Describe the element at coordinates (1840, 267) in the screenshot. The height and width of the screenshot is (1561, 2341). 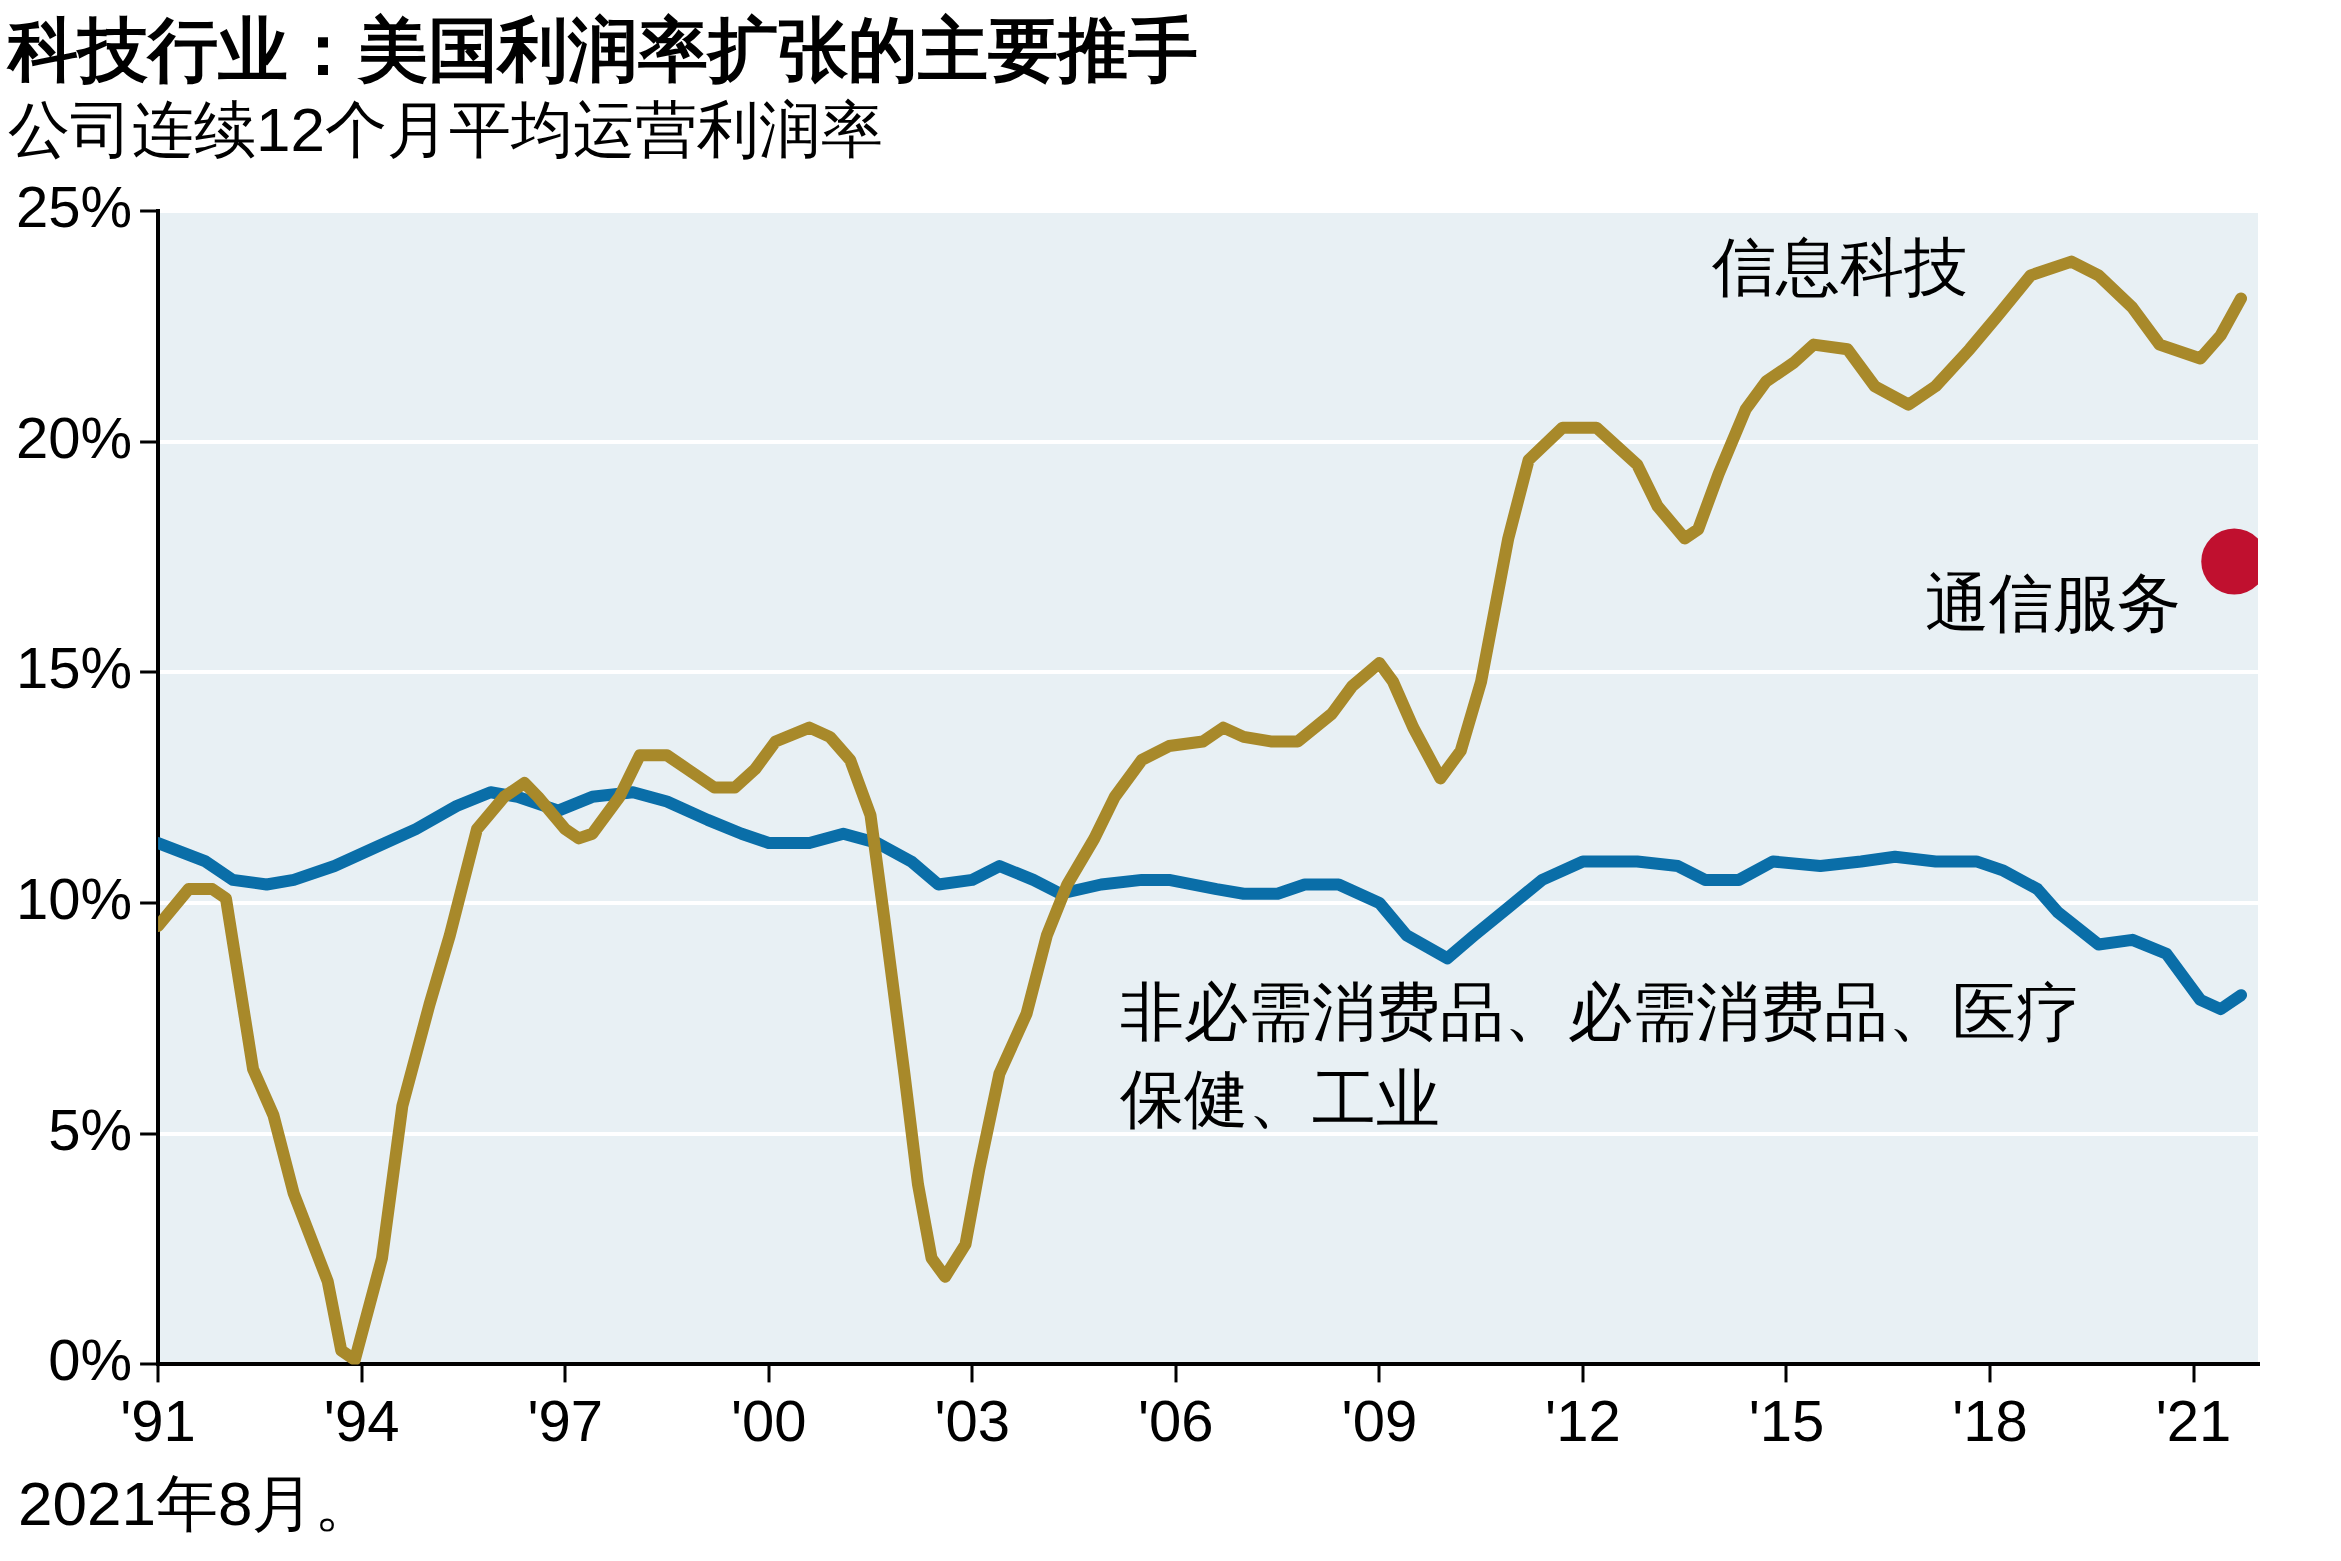
I see `series-label: 信息科技` at that location.